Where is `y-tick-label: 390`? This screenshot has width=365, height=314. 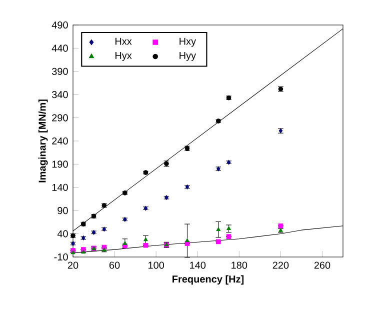 y-tick-label: 390 is located at coordinates (60, 71).